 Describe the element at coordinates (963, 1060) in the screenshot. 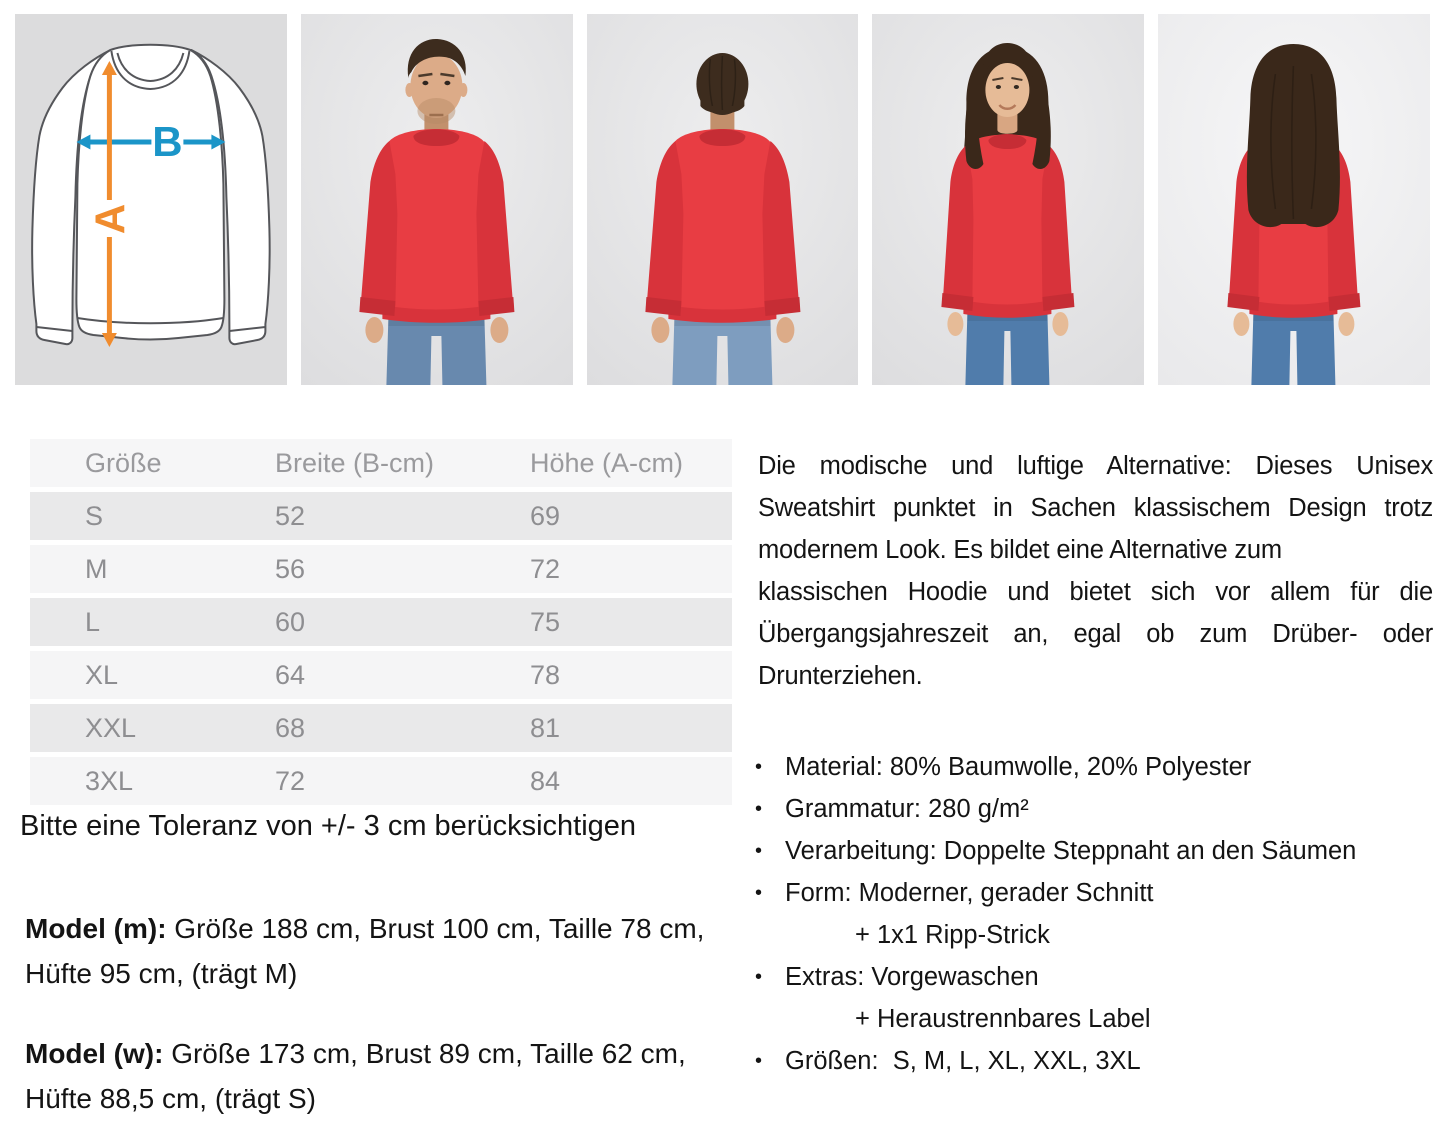

I see `feature-text: Größen: S, M, L, XL, XXL, 3XL` at that location.